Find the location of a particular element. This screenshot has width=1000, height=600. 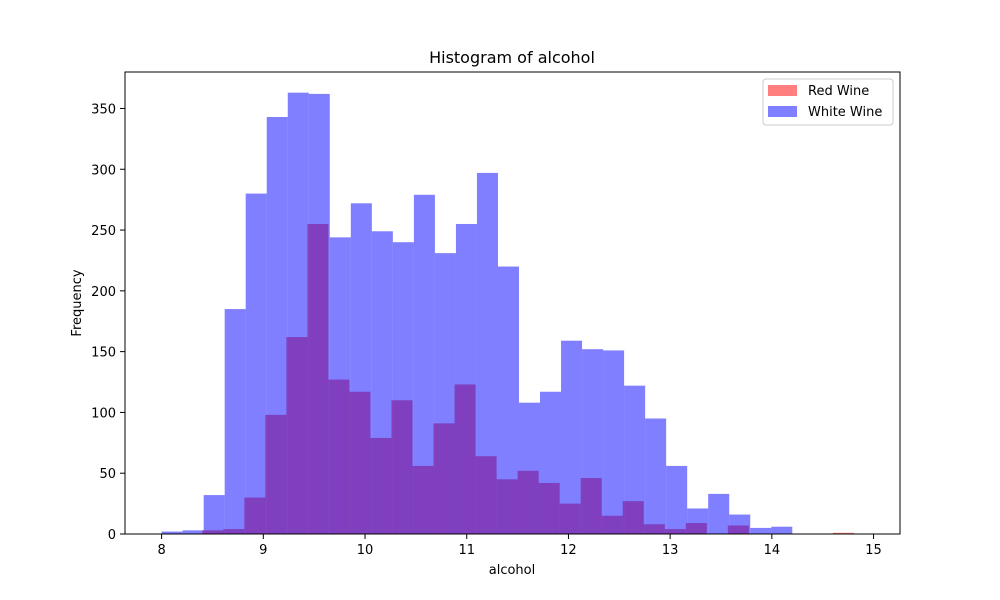

y-tick-label: 100 is located at coordinates (103, 413).